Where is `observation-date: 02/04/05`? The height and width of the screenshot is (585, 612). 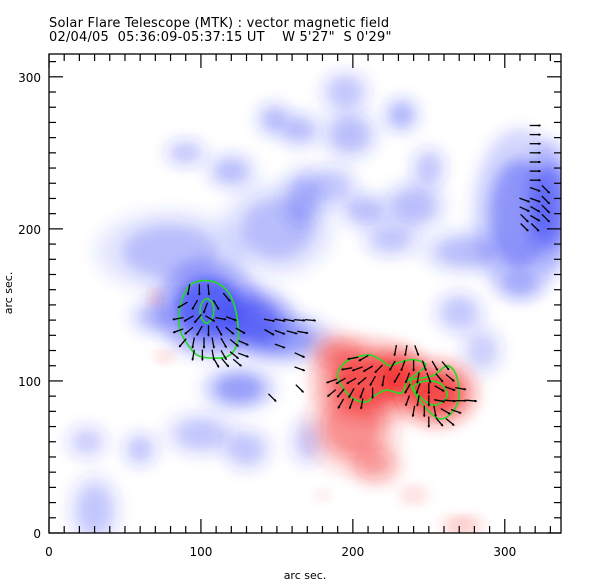
observation-date: 02/04/05 is located at coordinates (79, 37).